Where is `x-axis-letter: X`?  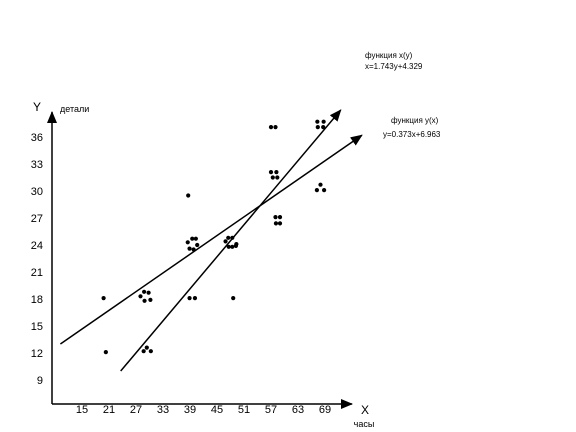 x-axis-letter: X is located at coordinates (365, 410).